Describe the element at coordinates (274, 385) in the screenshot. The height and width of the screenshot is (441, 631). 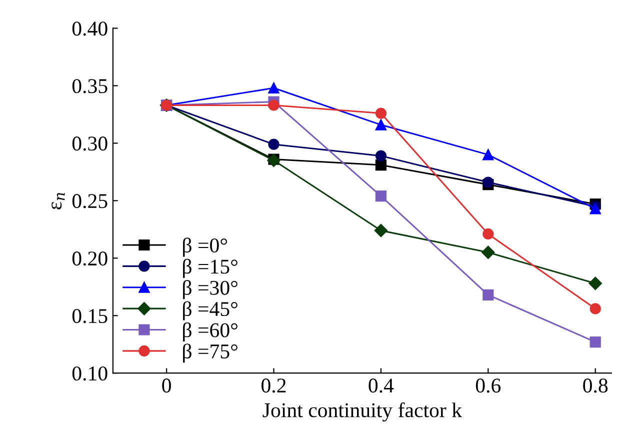
I see `x-tick-label: 0.2` at that location.